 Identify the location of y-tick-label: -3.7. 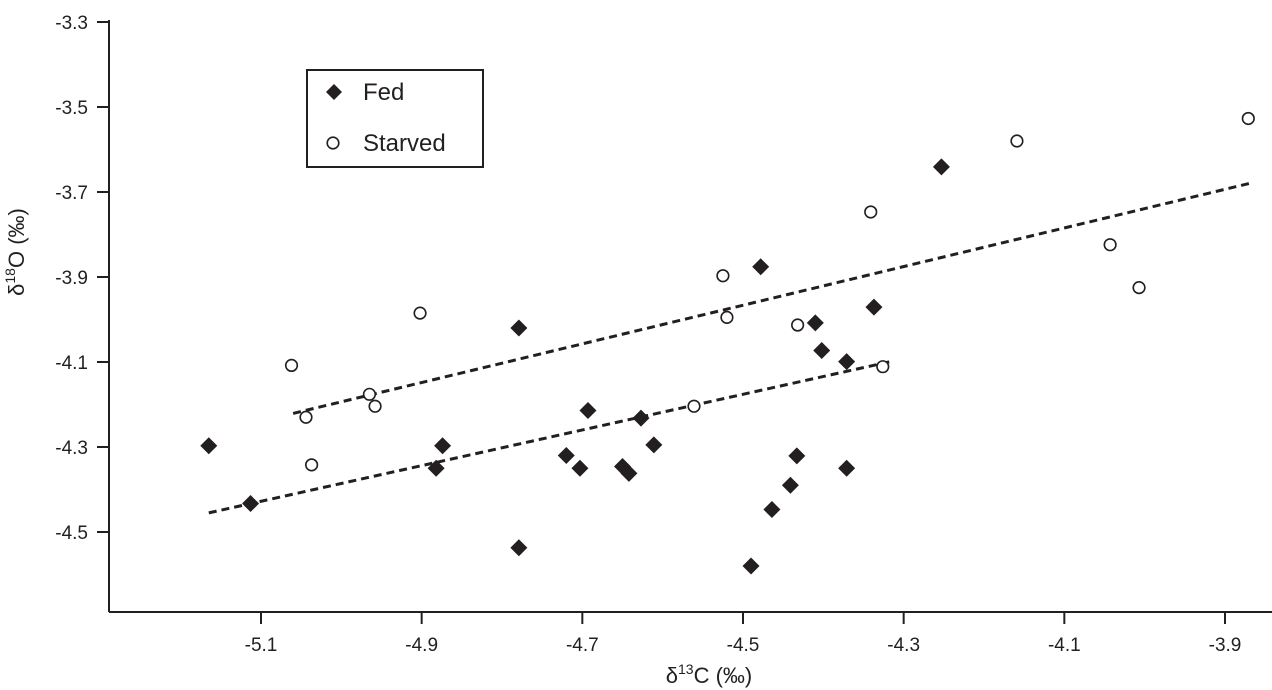
(71, 193).